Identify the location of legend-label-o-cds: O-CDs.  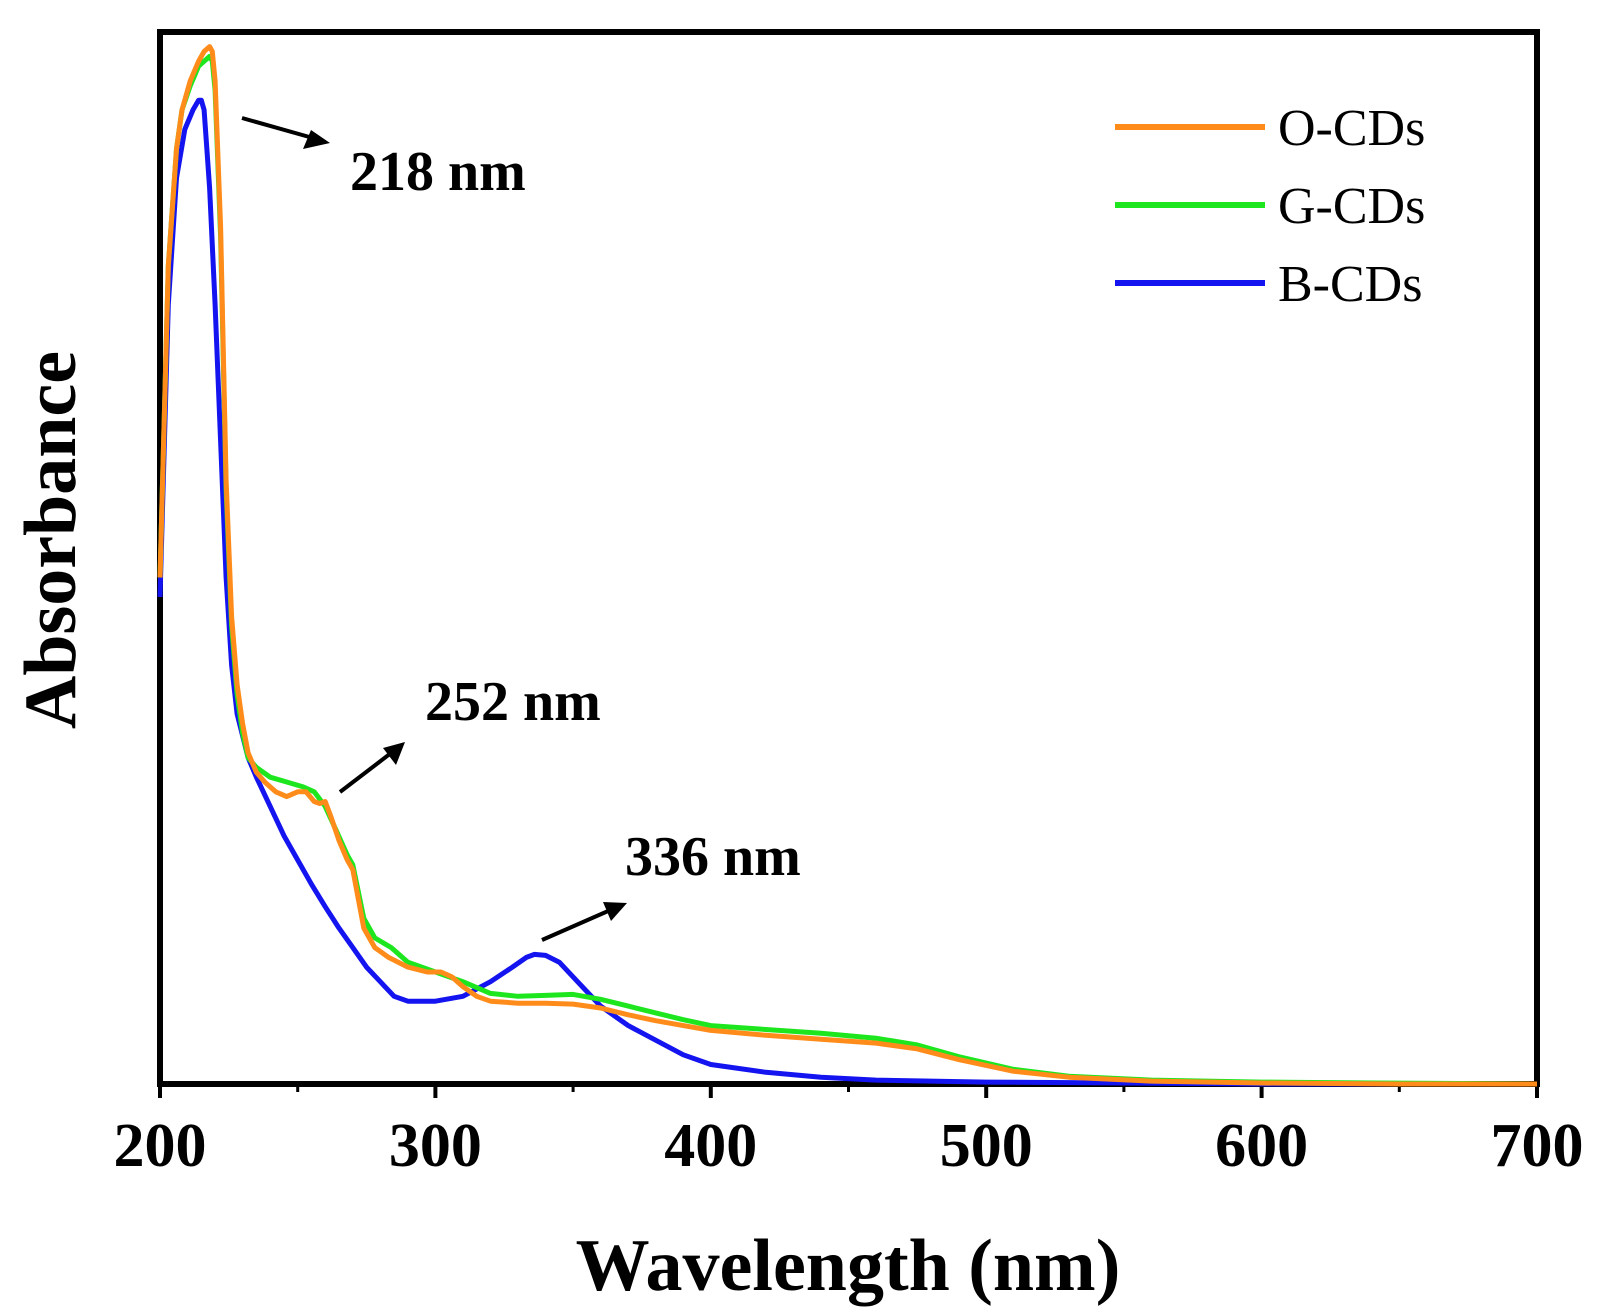
(1351, 128).